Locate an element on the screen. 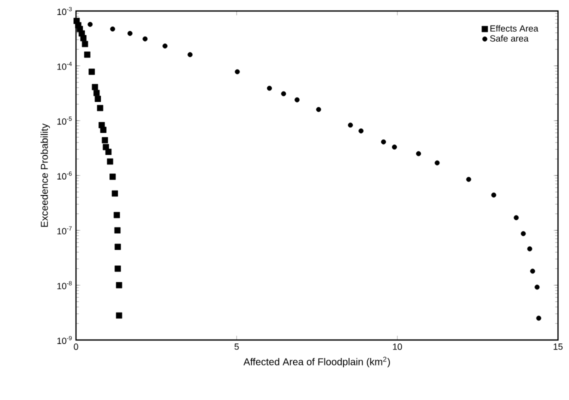 The image size is (569, 400). y-tick-label: 10$^{-7}$ is located at coordinates (64, 230).